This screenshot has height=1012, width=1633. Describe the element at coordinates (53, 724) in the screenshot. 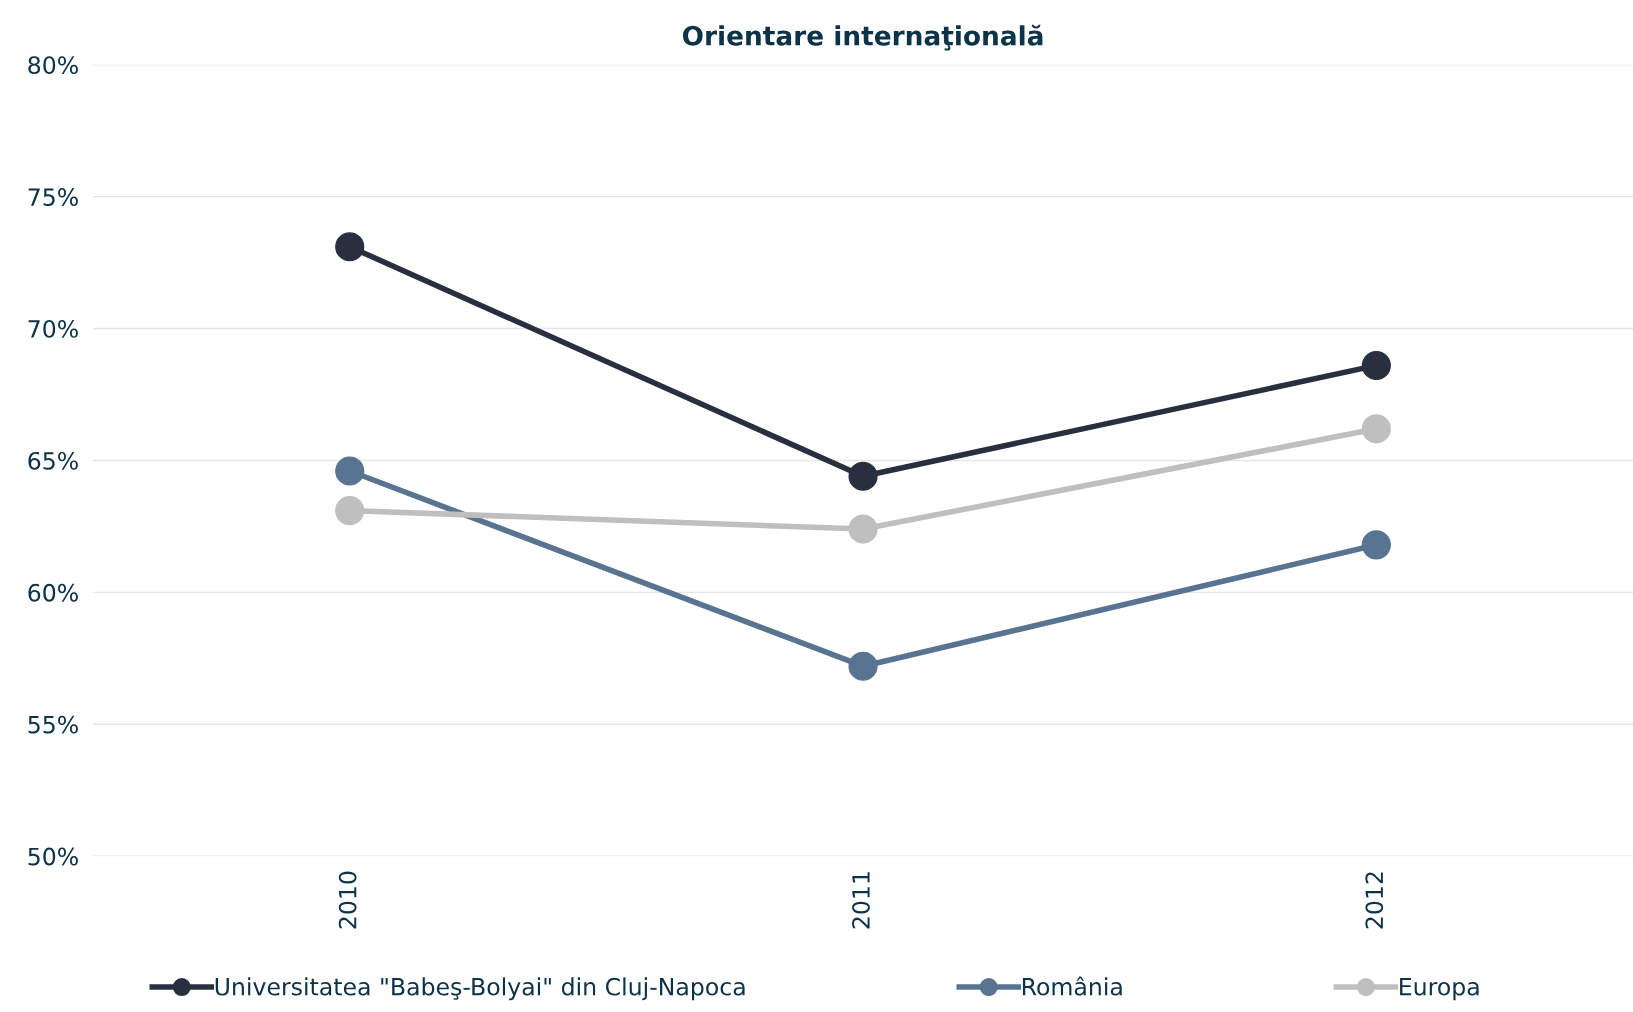

I see `y-tick-label: 55%` at that location.